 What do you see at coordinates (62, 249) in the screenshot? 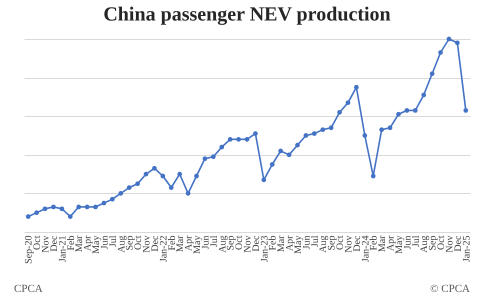
I see `x-tick-label: Jan-21` at bounding box center [62, 249].